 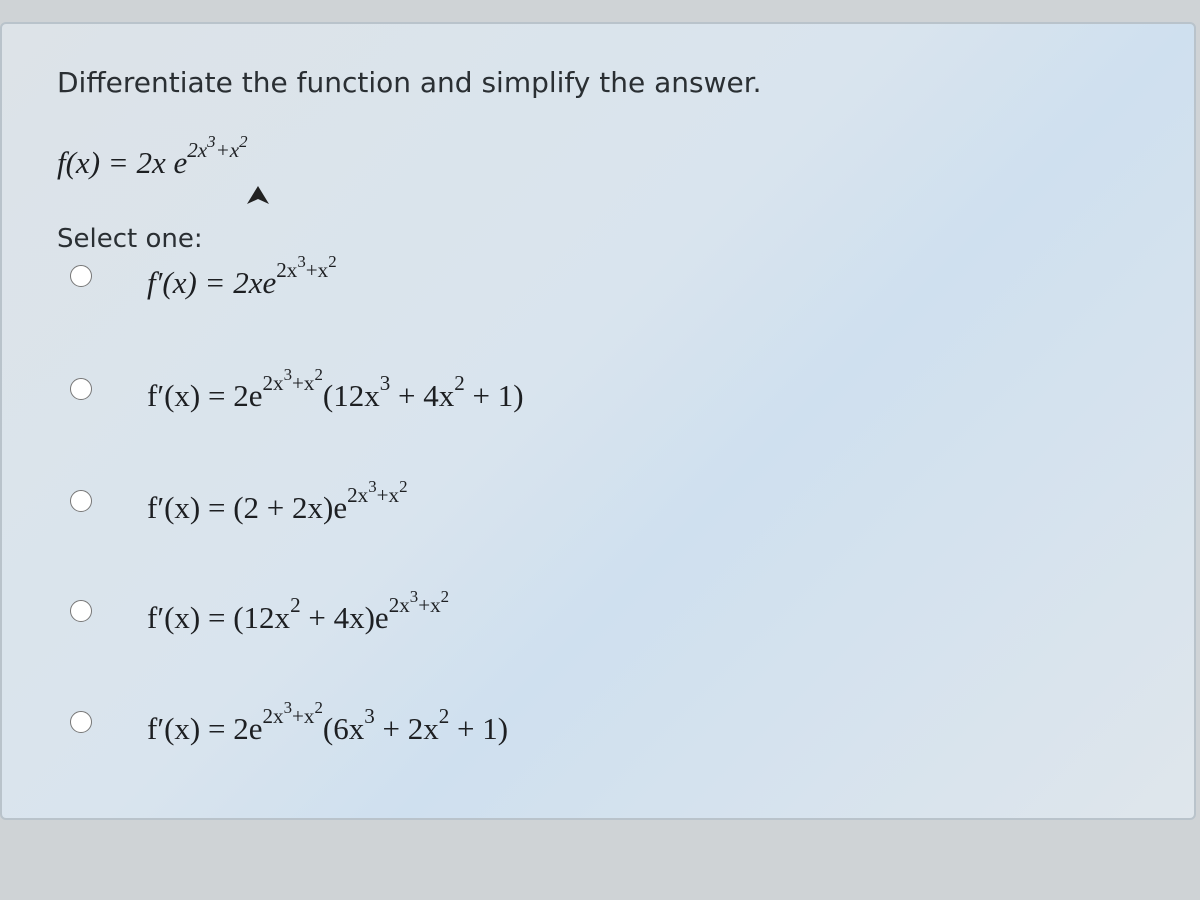 I want to click on option-text: f′(x) = (12x2 + 4x)e2x3+x2, so click(x=298, y=611).